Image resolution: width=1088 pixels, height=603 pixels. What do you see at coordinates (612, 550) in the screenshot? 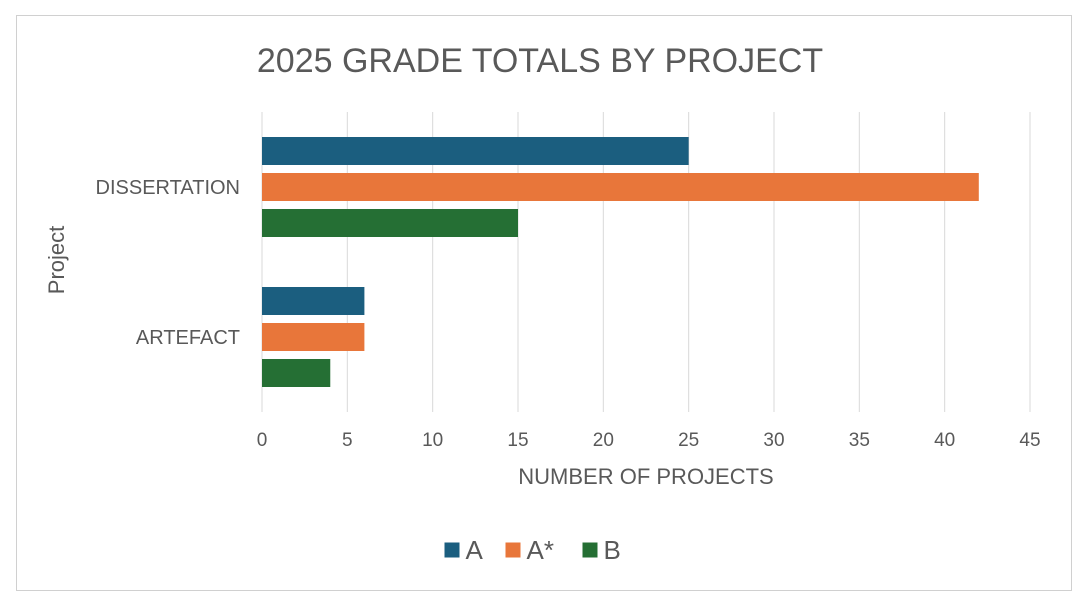
I see `legend-label: B` at bounding box center [612, 550].